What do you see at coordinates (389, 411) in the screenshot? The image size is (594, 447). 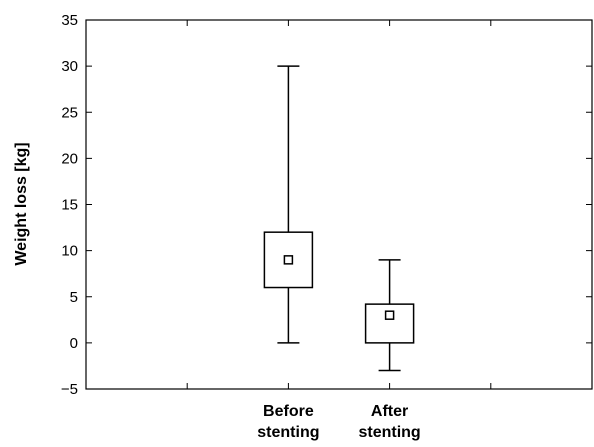 I see `x-category-label: After` at bounding box center [389, 411].